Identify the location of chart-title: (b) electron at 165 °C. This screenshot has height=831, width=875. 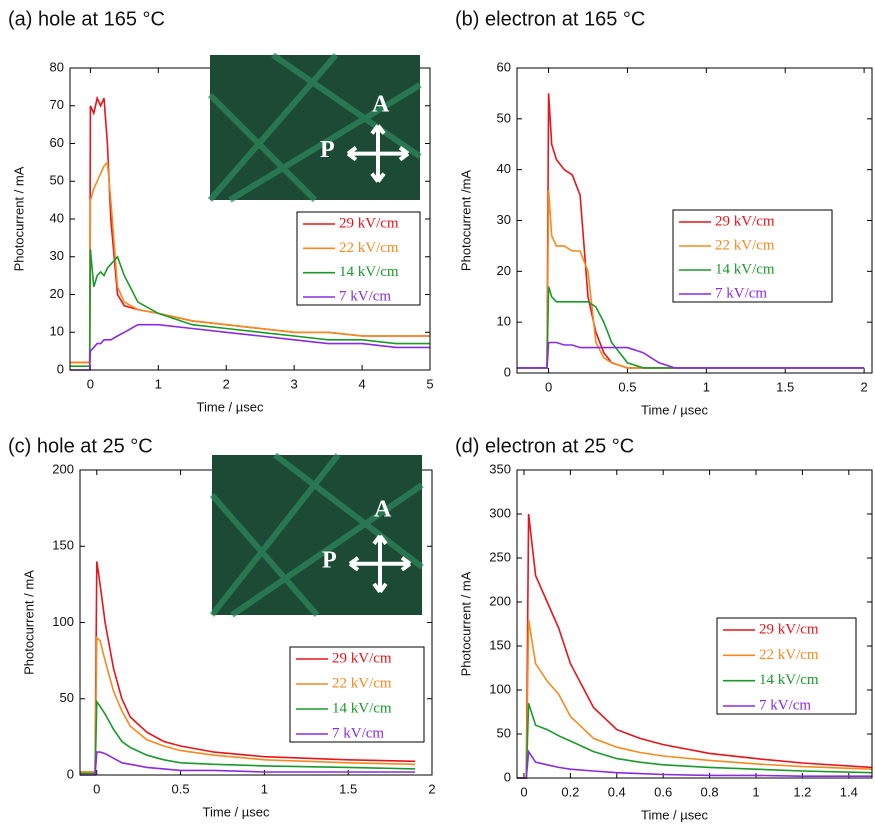
(550, 19).